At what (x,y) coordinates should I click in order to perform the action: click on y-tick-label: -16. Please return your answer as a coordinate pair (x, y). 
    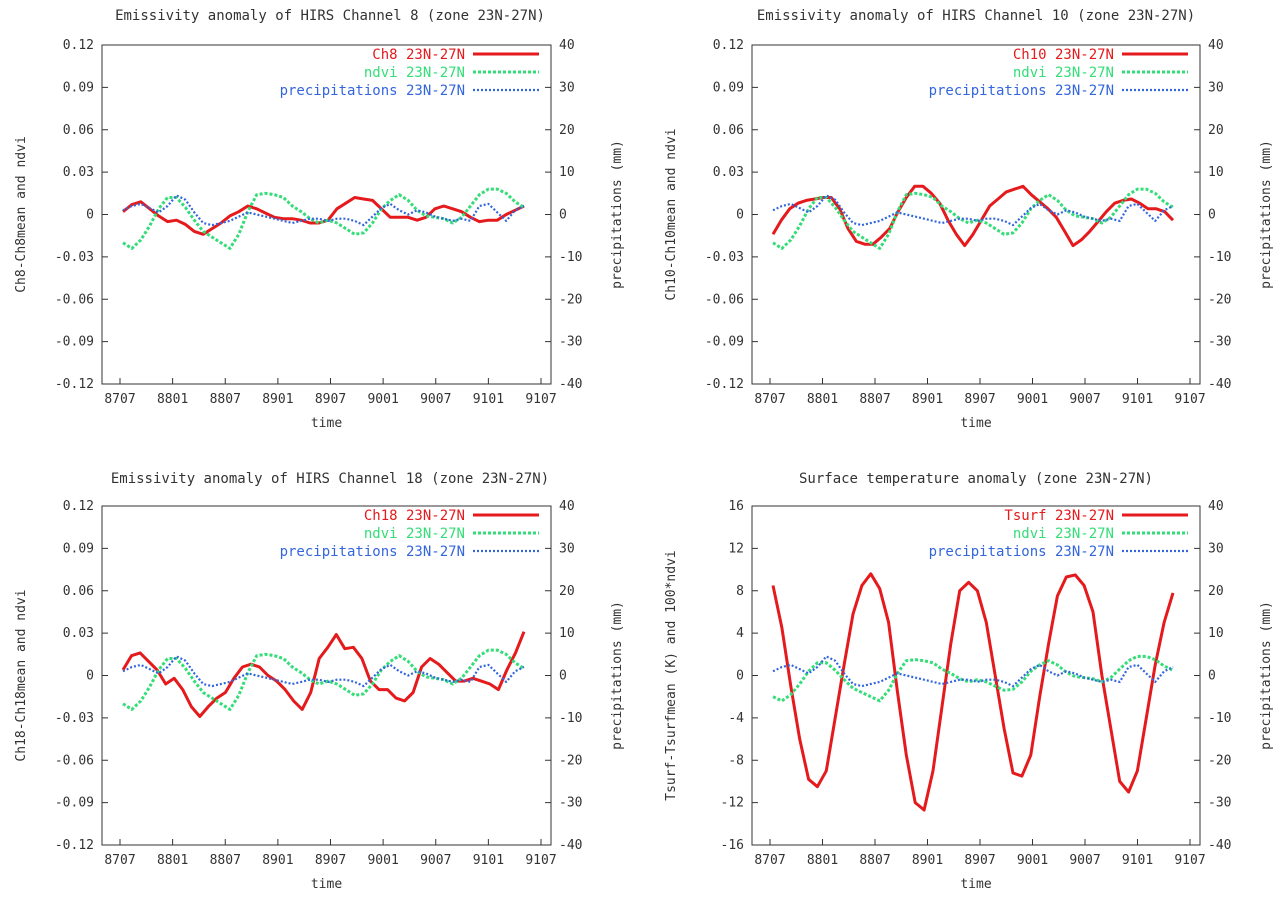
    Looking at the image, I should click on (732, 845).